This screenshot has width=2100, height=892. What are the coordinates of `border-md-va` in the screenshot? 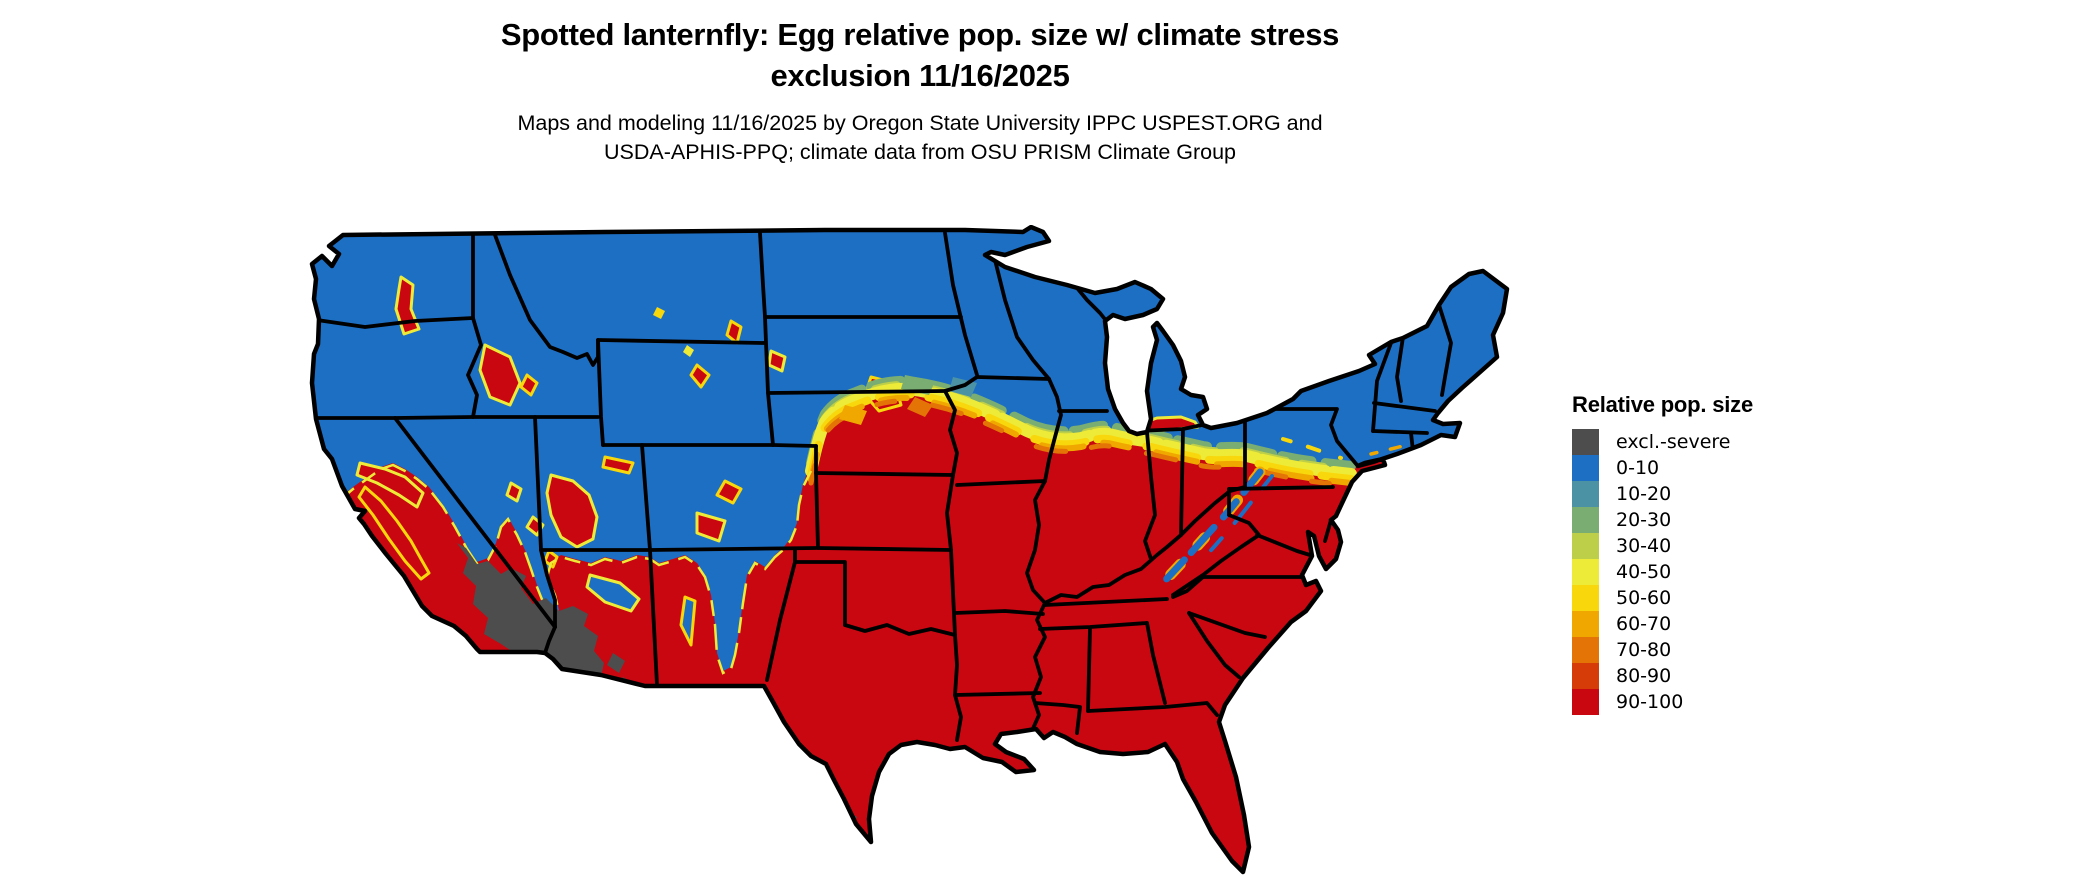 It's located at (1283, 545).